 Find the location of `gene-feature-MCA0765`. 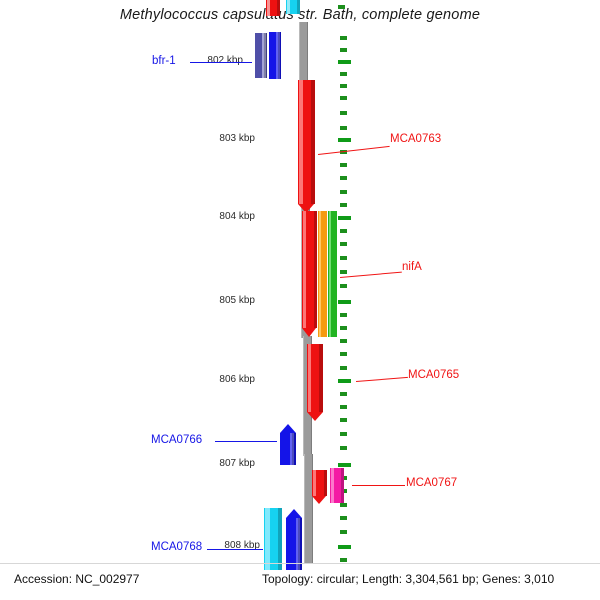

gene-feature-MCA0765 is located at coordinates (315, 378).